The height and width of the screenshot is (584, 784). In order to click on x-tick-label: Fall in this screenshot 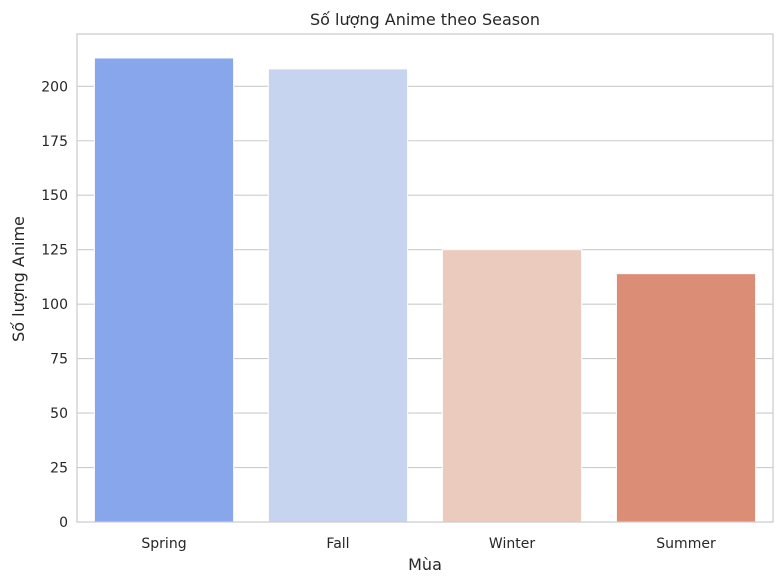, I will do `click(337, 544)`.